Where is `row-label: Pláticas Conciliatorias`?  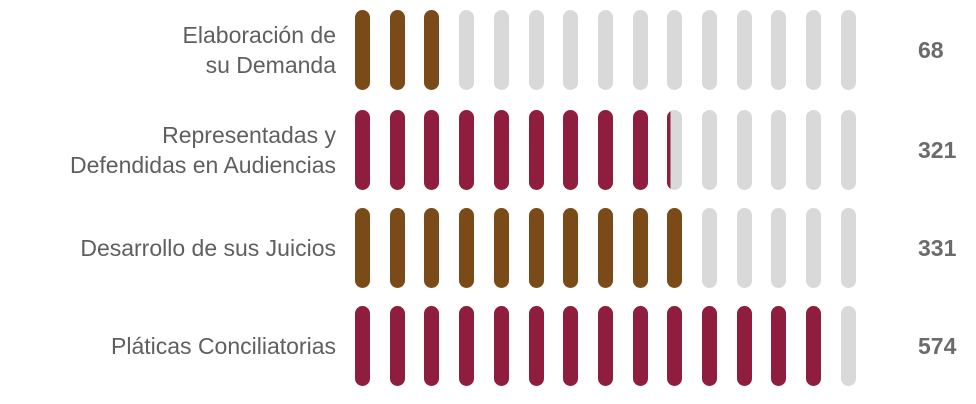 row-label: Pláticas Conciliatorias is located at coordinates (168, 346).